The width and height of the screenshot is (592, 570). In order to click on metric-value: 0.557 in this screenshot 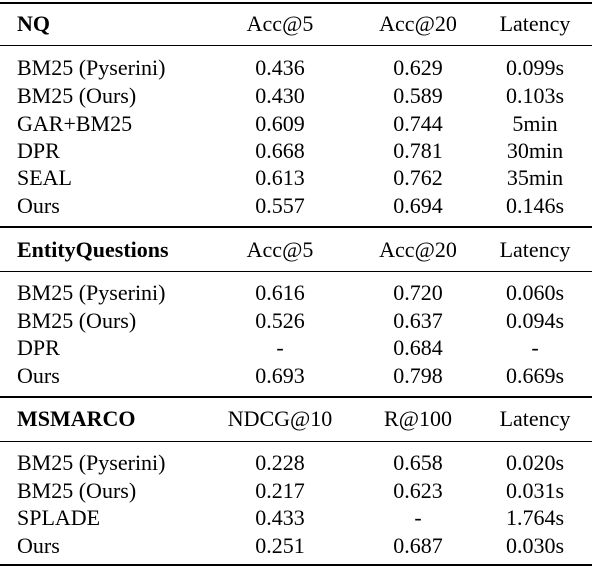, I will do `click(280, 205)`.